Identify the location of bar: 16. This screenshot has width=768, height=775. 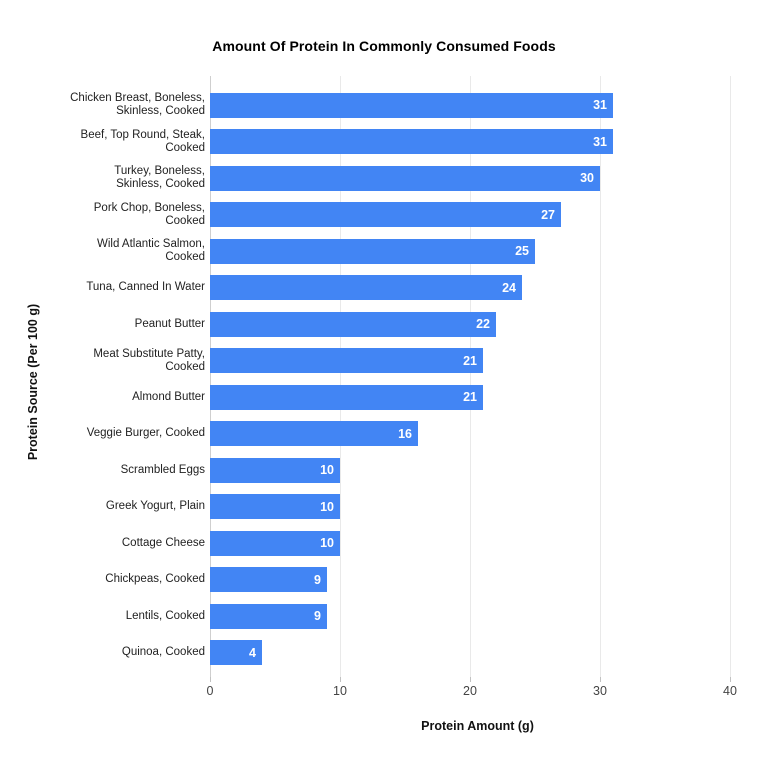
(314, 434).